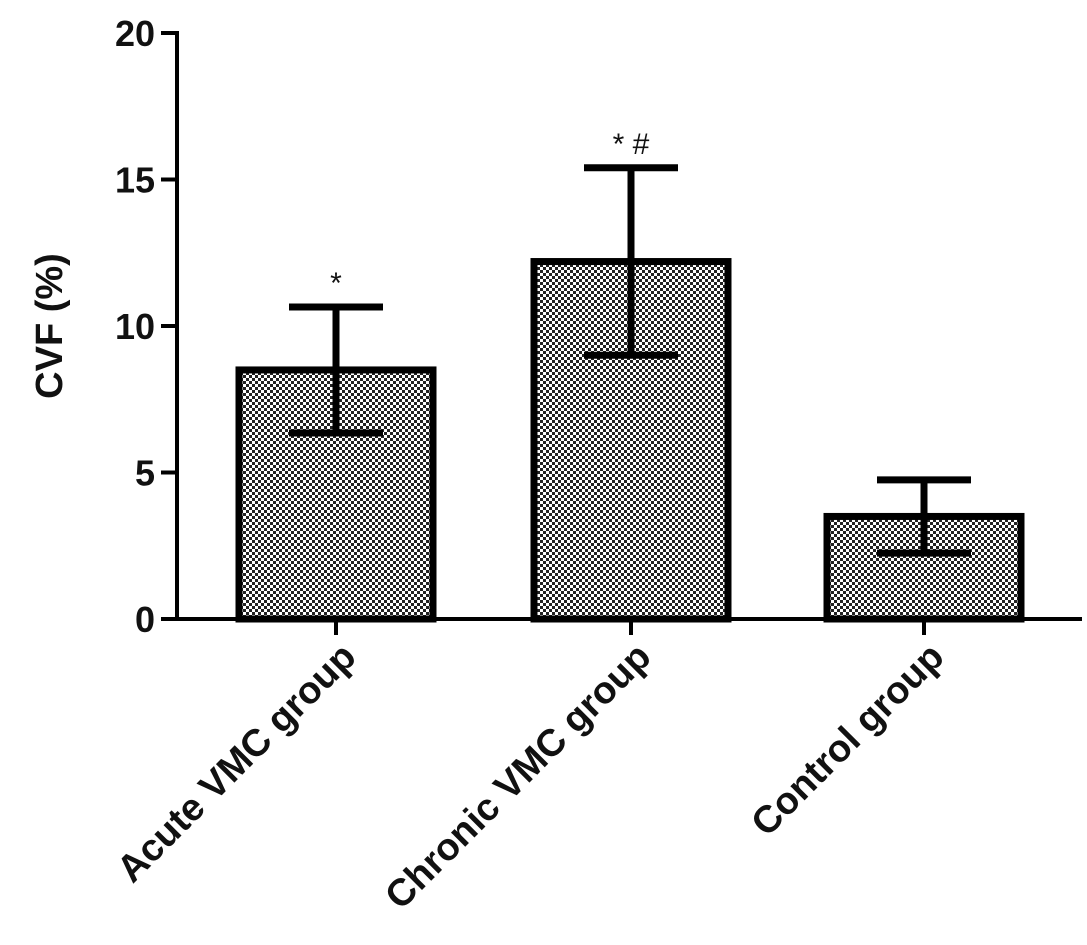  What do you see at coordinates (848, 740) in the screenshot?
I see `x-tick-label-2: Control group` at bounding box center [848, 740].